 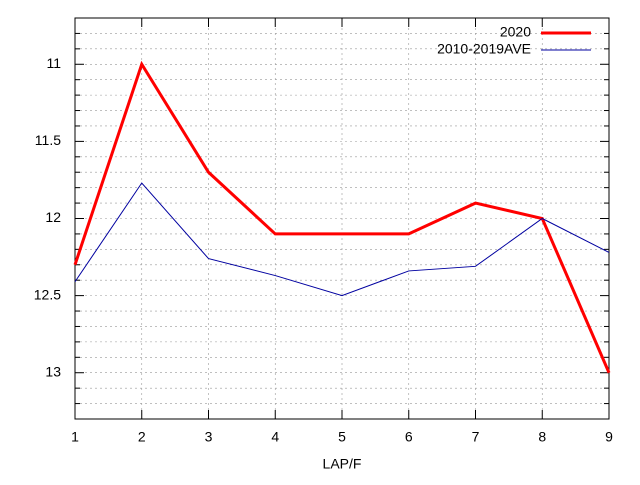 What do you see at coordinates (342, 437) in the screenshot?
I see `x-tick-label: 5` at bounding box center [342, 437].